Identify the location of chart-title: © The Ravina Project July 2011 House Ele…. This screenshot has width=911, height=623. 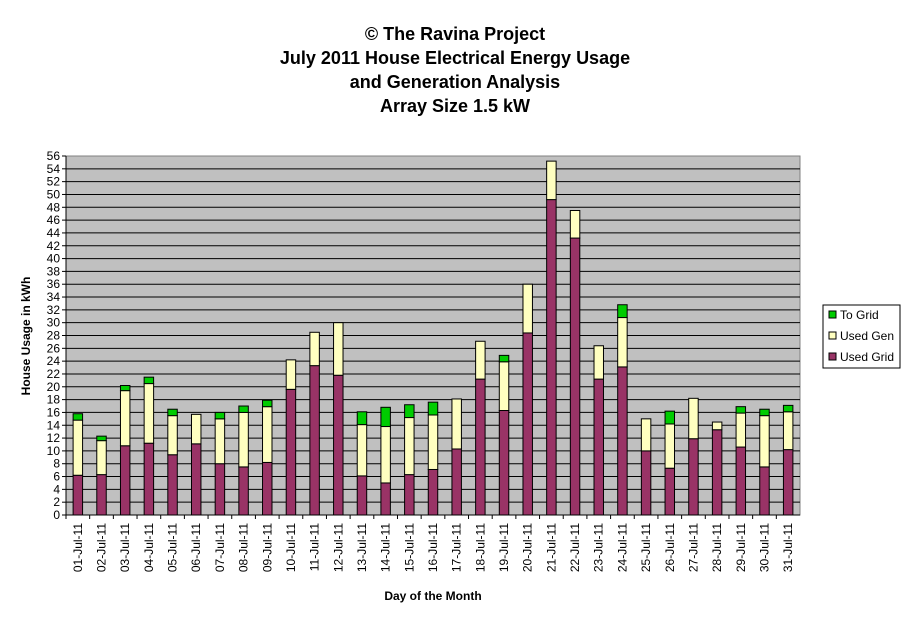
(455, 70).